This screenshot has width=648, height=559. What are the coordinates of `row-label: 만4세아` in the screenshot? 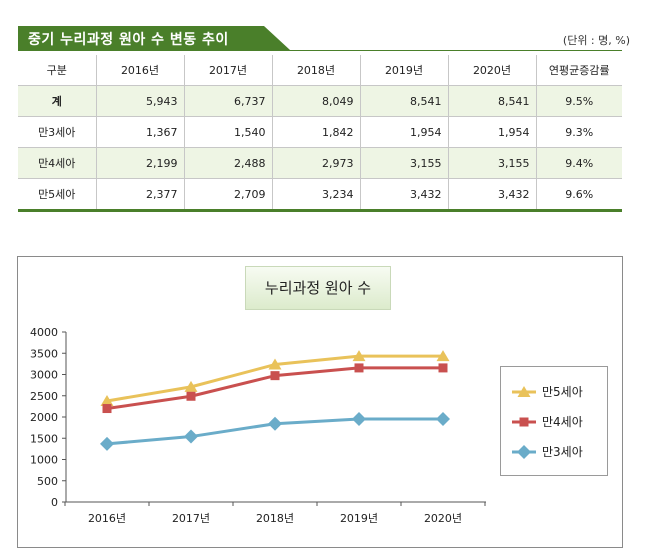 It's located at (57, 163).